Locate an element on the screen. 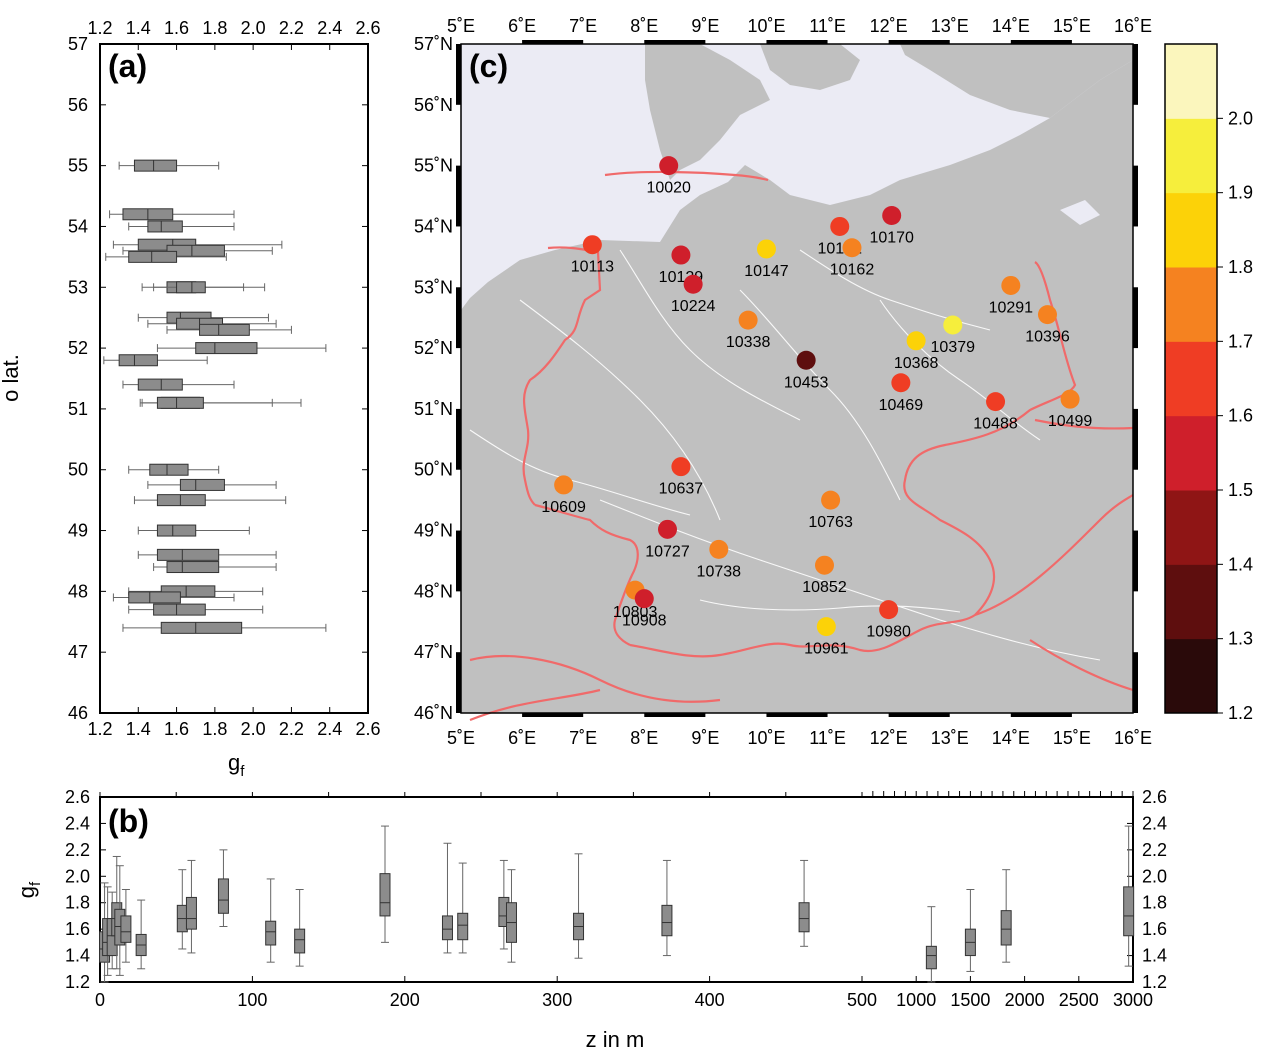 The width and height of the screenshot is (1269, 1055). b-x-tick-label: 1000 is located at coordinates (916, 1000).